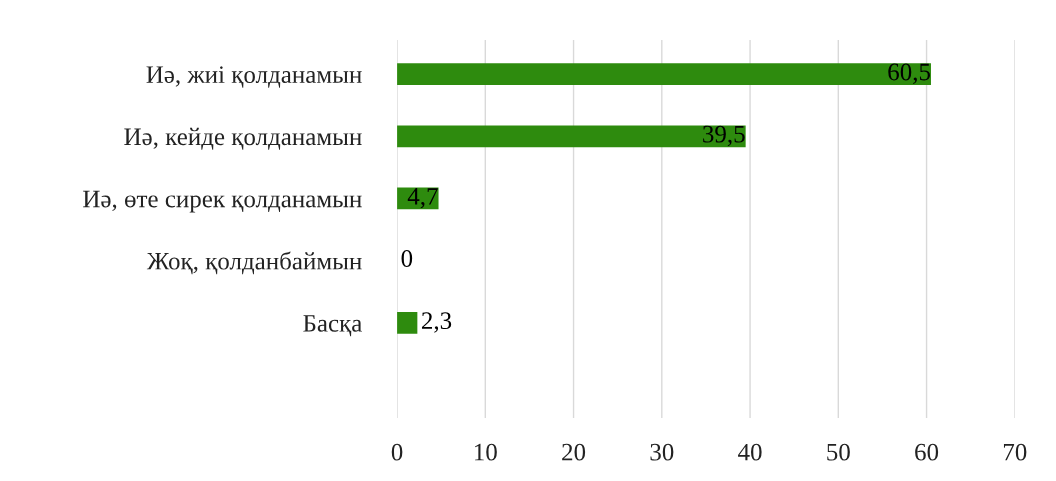 The image size is (1056, 481). What do you see at coordinates (243, 138) in the screenshot?
I see `y-tick-label: Иә, кейде қолданамын` at bounding box center [243, 138].